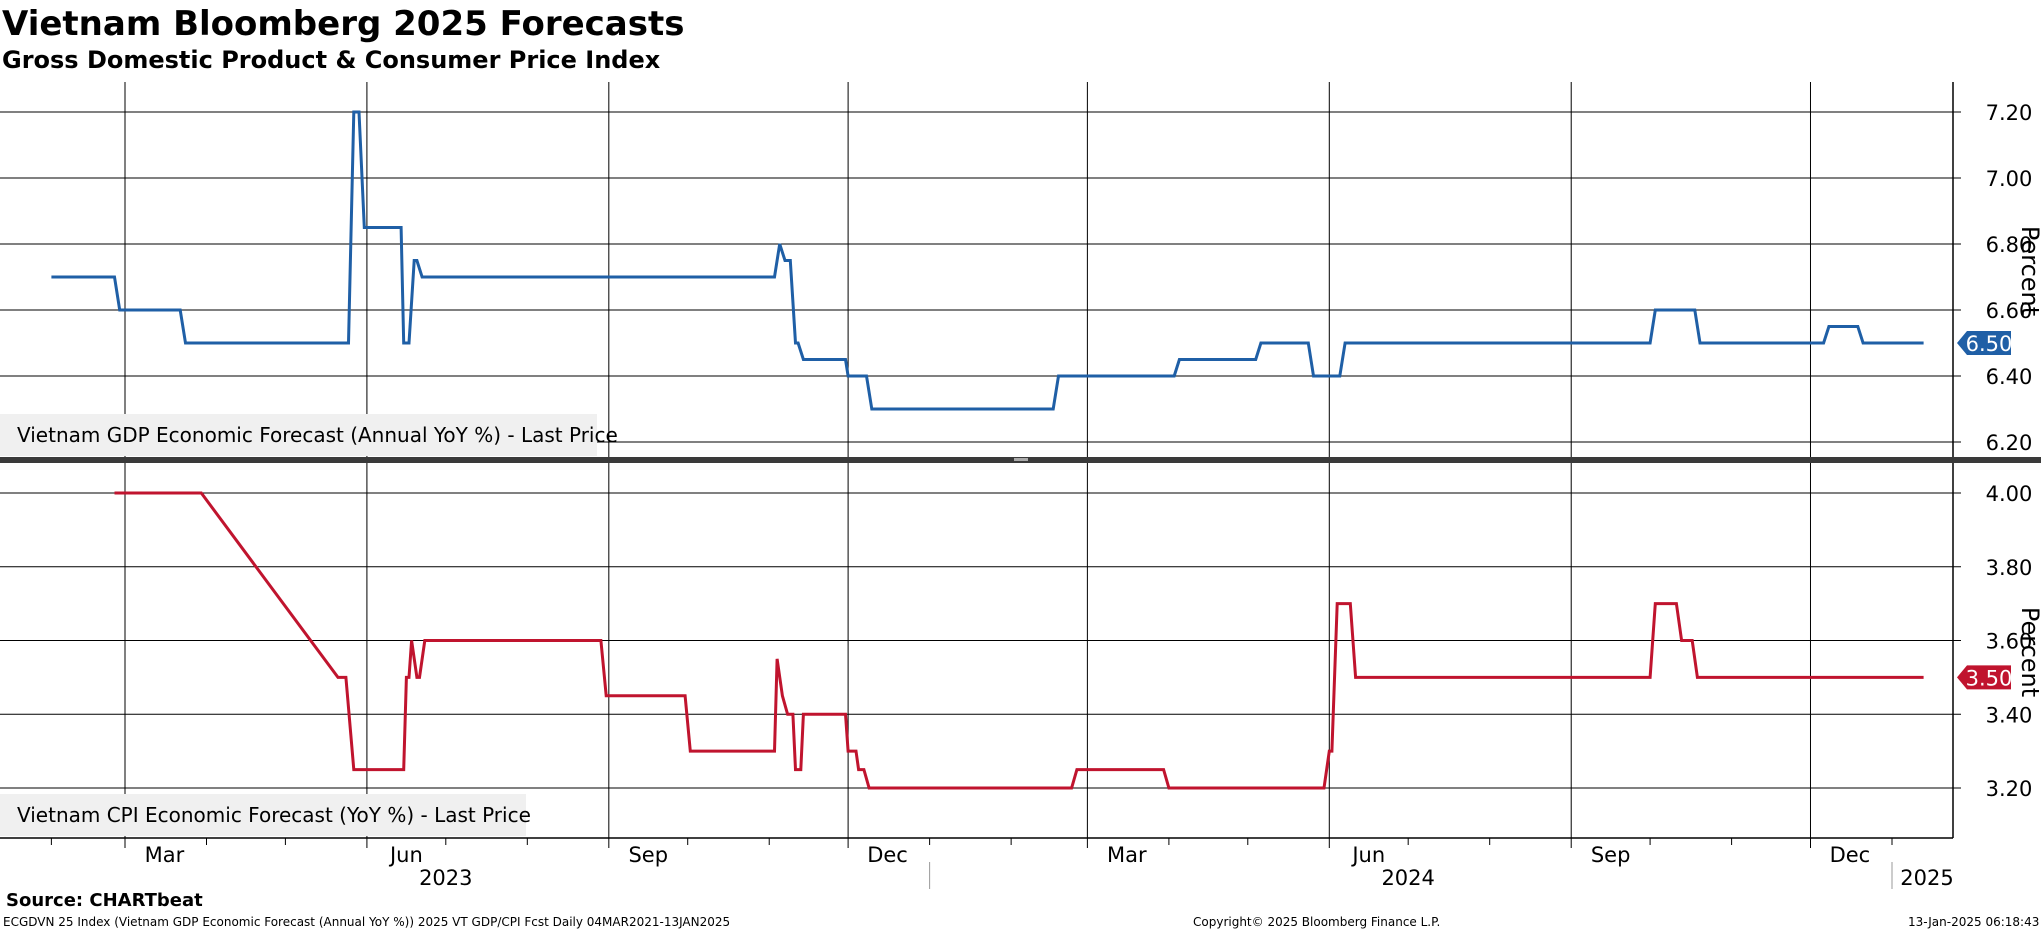 This screenshot has width=2041, height=932. Describe the element at coordinates (1021, 459) in the screenshot. I see `separator-handle` at that location.